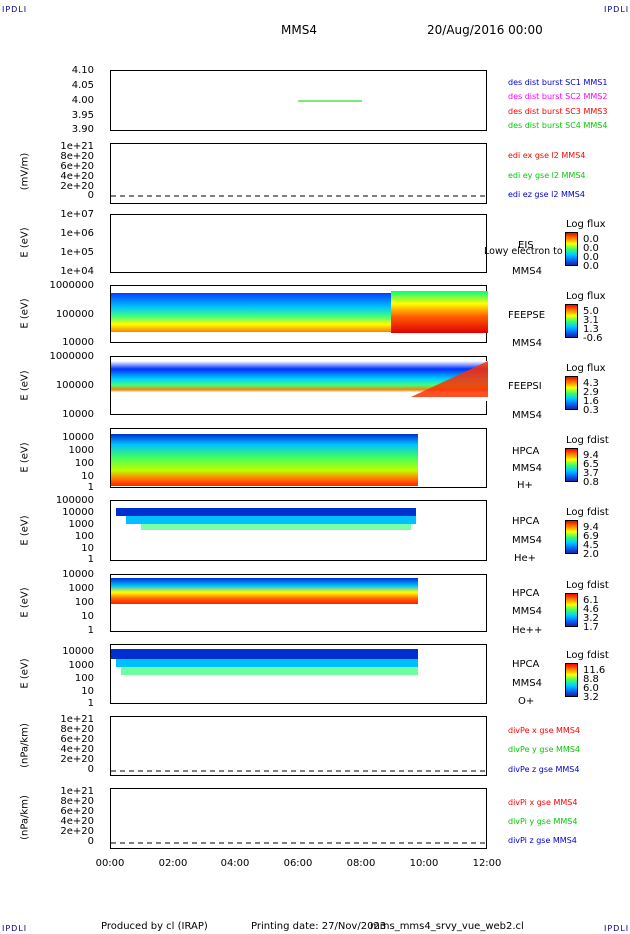 This screenshot has height=934, width=630. I want to click on hpca-hepp-species-label: He++, so click(527, 630).